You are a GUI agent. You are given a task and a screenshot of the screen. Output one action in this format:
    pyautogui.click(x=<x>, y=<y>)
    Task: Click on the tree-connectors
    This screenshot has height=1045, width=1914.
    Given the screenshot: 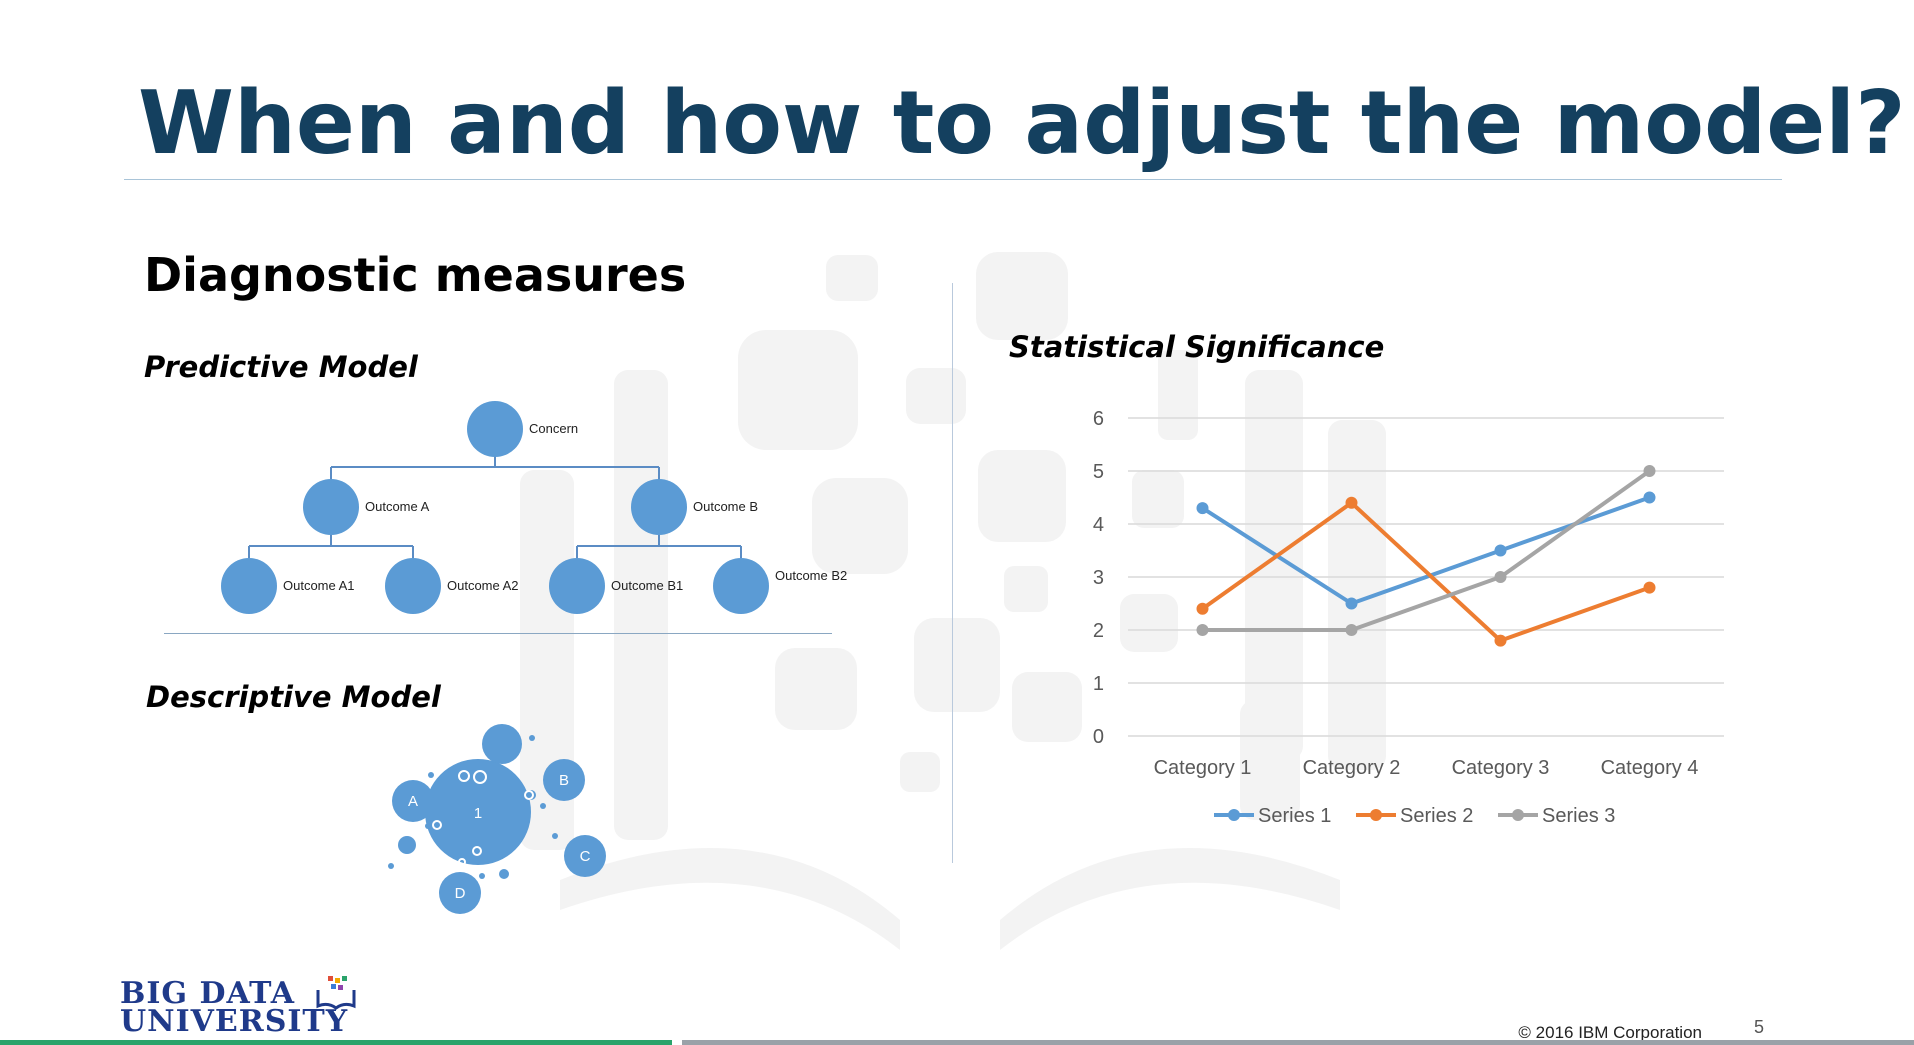 What is the action you would take?
    pyautogui.click(x=495, y=506)
    